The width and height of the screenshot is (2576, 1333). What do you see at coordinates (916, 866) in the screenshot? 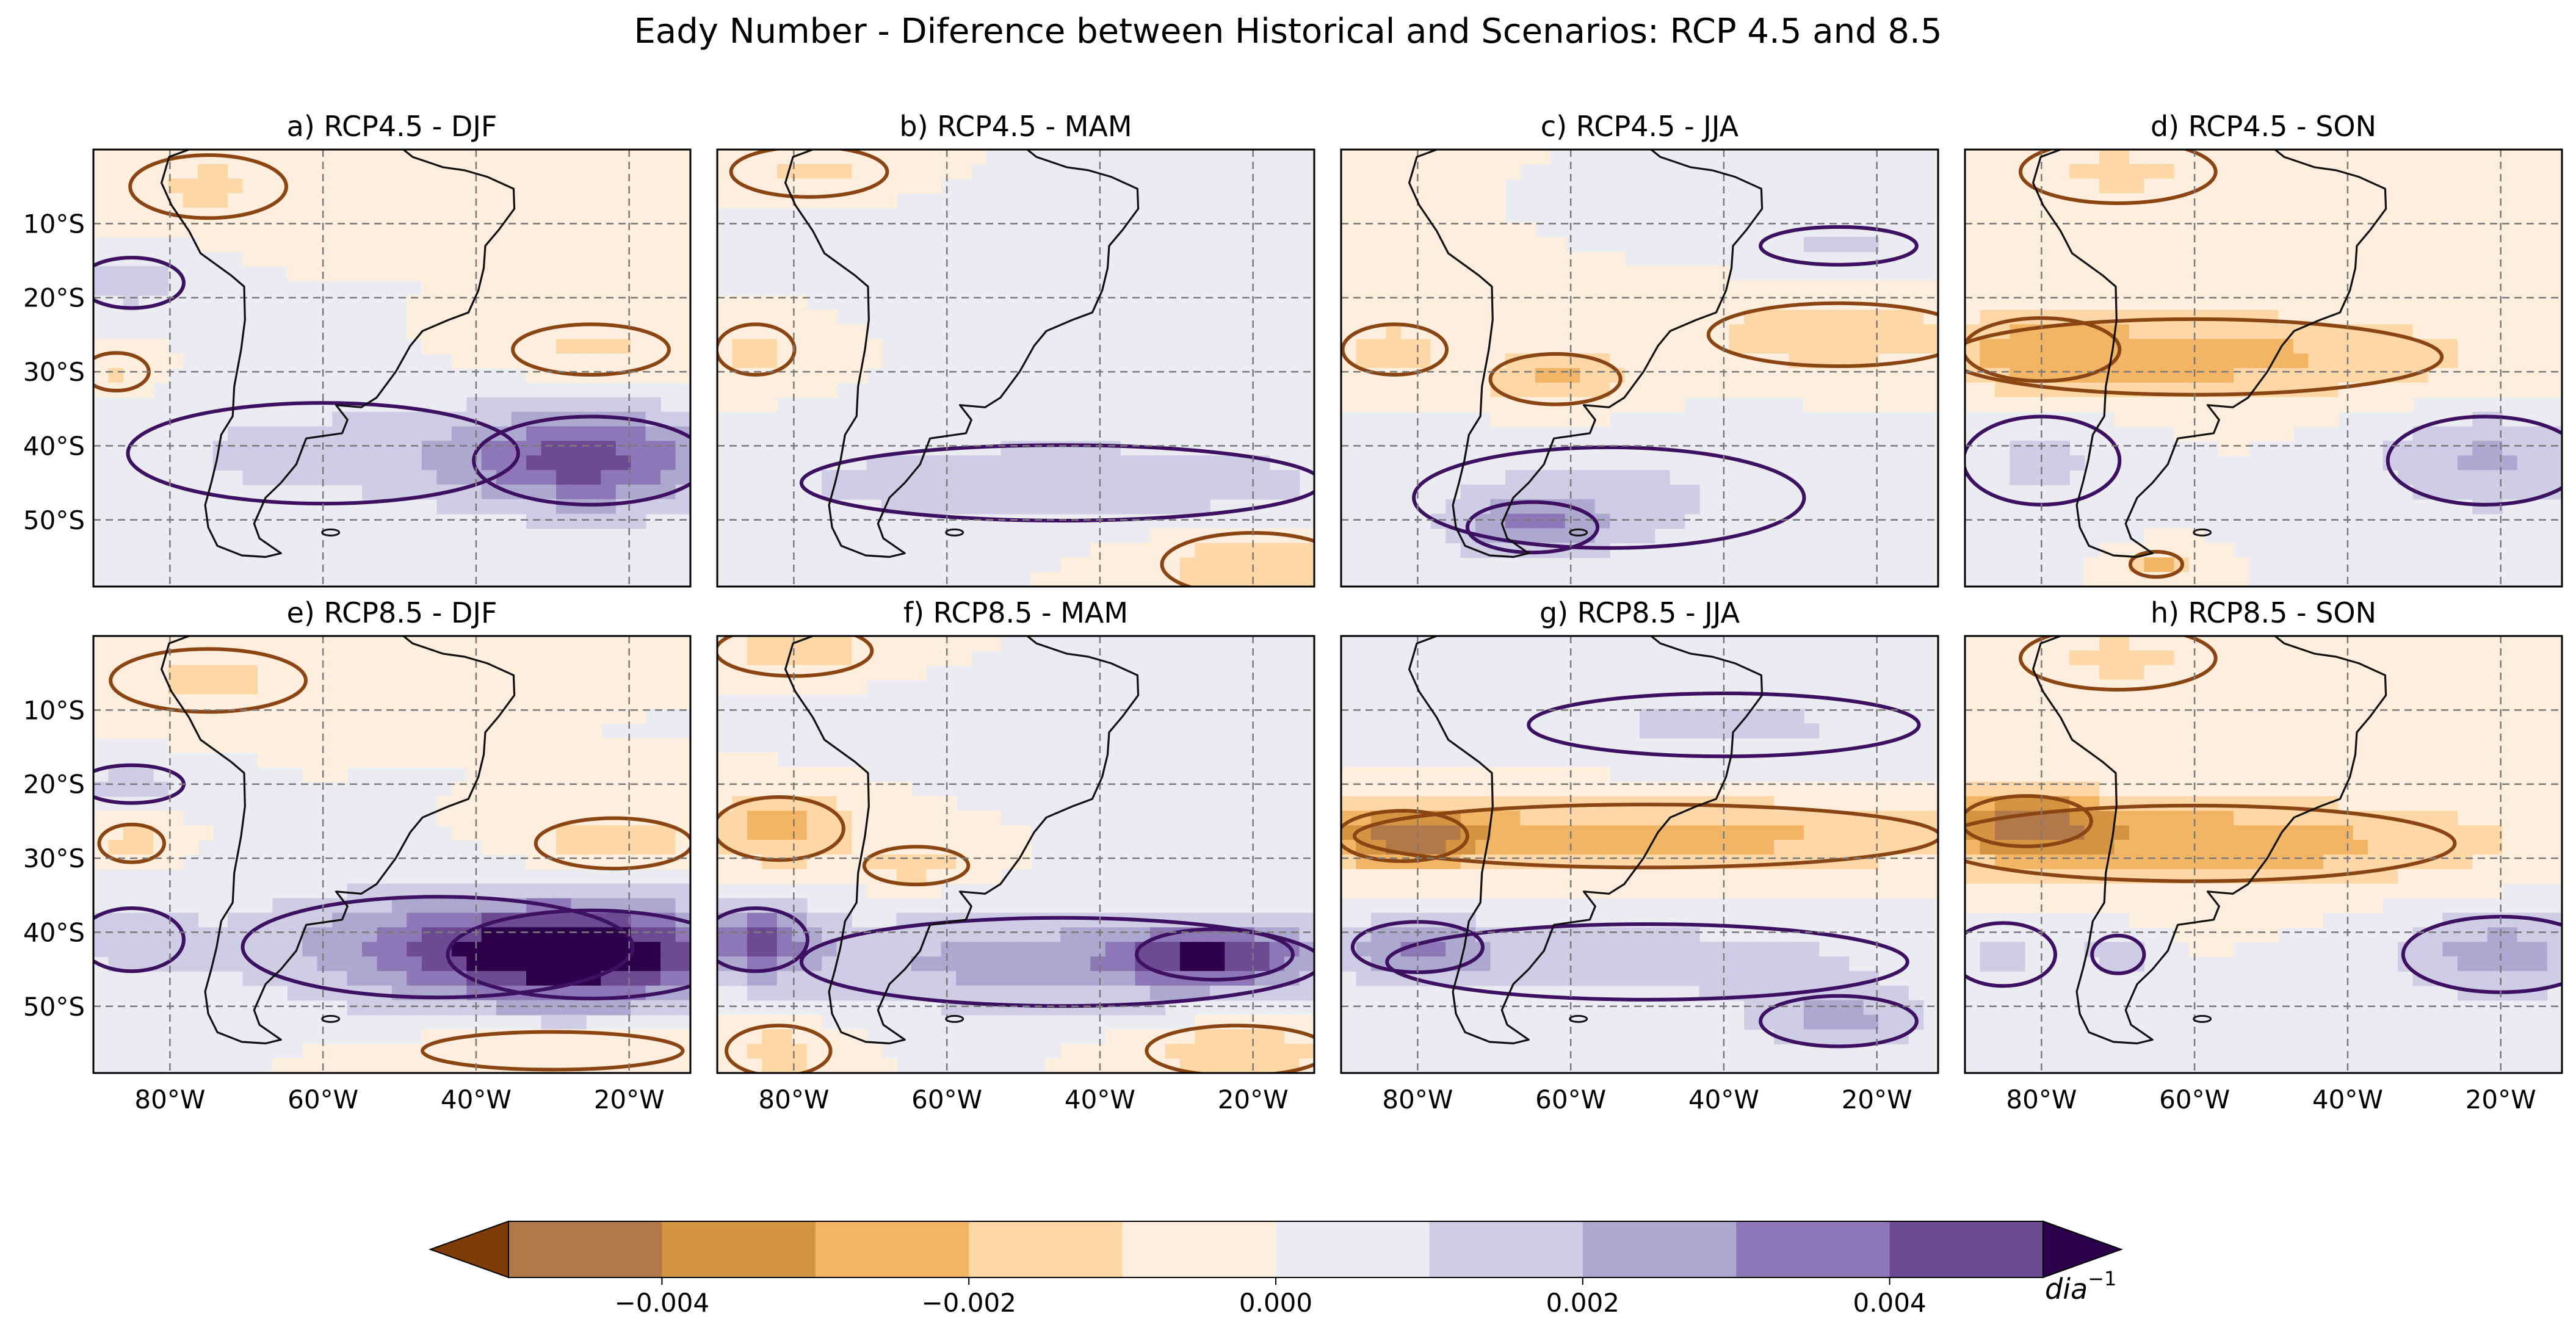
I see `contour-line` at bounding box center [916, 866].